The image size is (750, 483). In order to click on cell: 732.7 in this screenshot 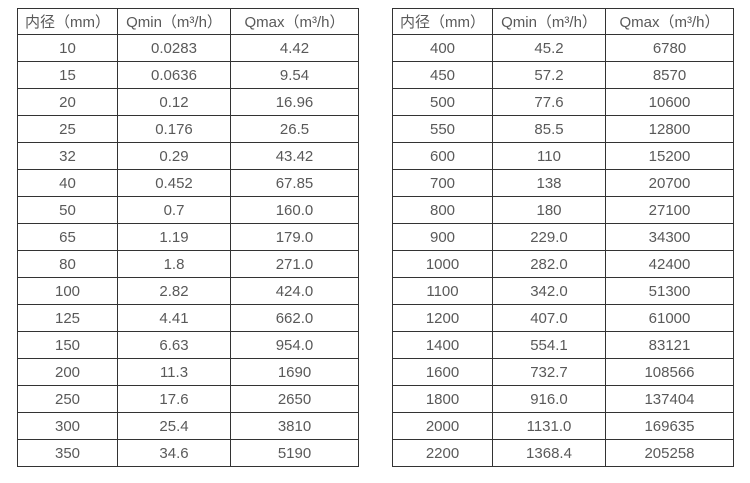, I will do `click(549, 372)`.